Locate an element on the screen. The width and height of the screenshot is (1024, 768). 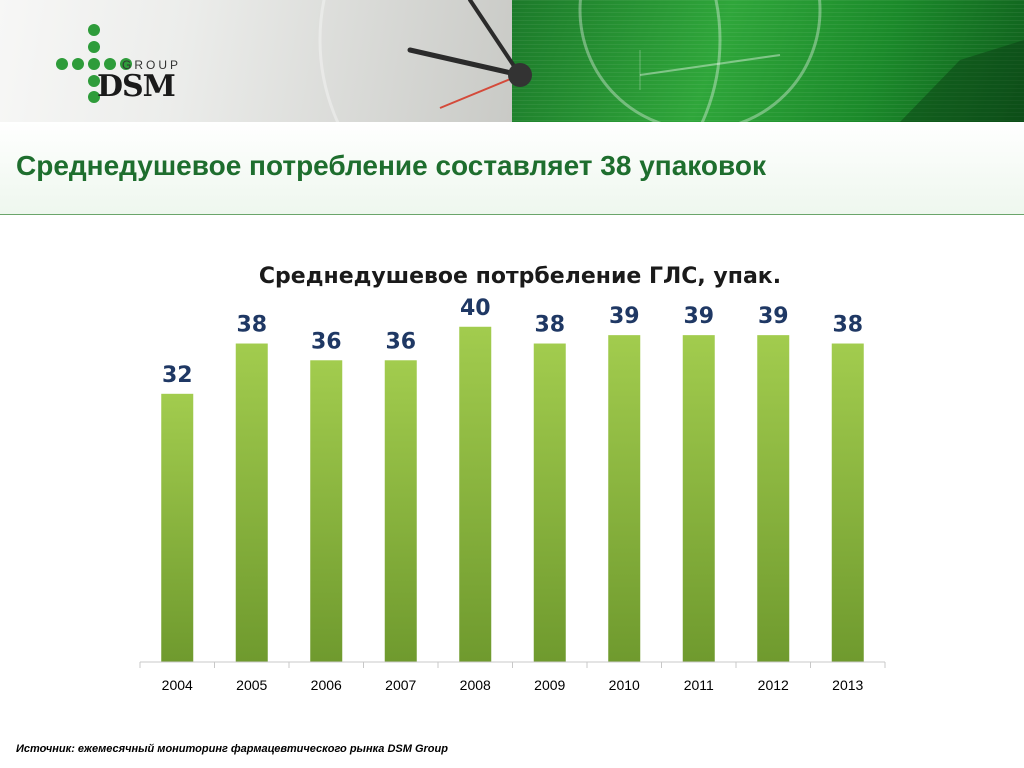
x-tick-label-2006: 2006 is located at coordinates (326, 685).